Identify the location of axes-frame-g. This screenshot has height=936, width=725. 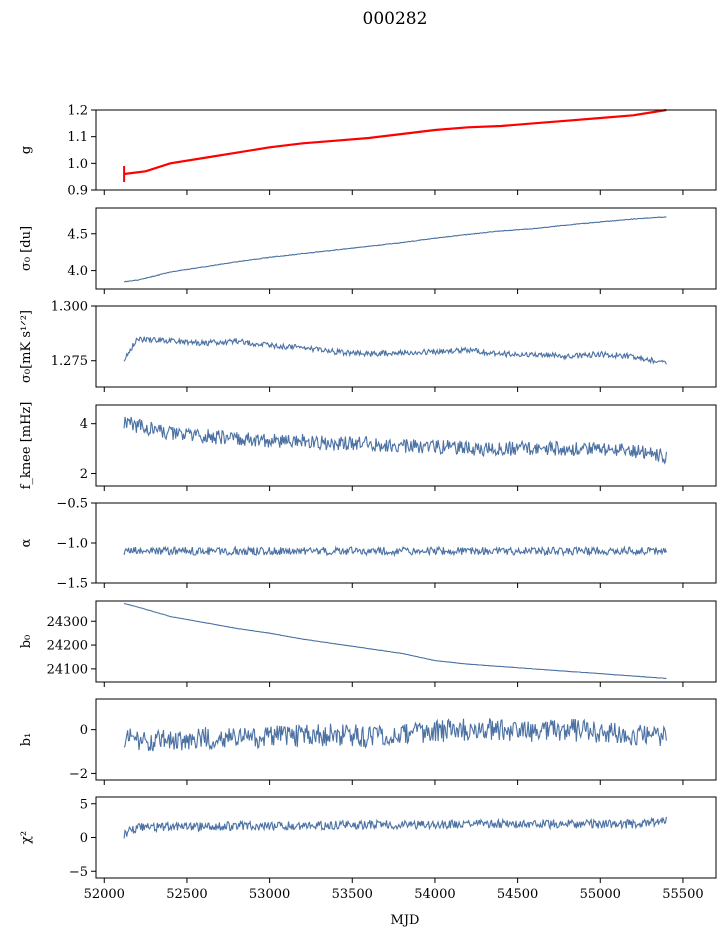
(406, 150).